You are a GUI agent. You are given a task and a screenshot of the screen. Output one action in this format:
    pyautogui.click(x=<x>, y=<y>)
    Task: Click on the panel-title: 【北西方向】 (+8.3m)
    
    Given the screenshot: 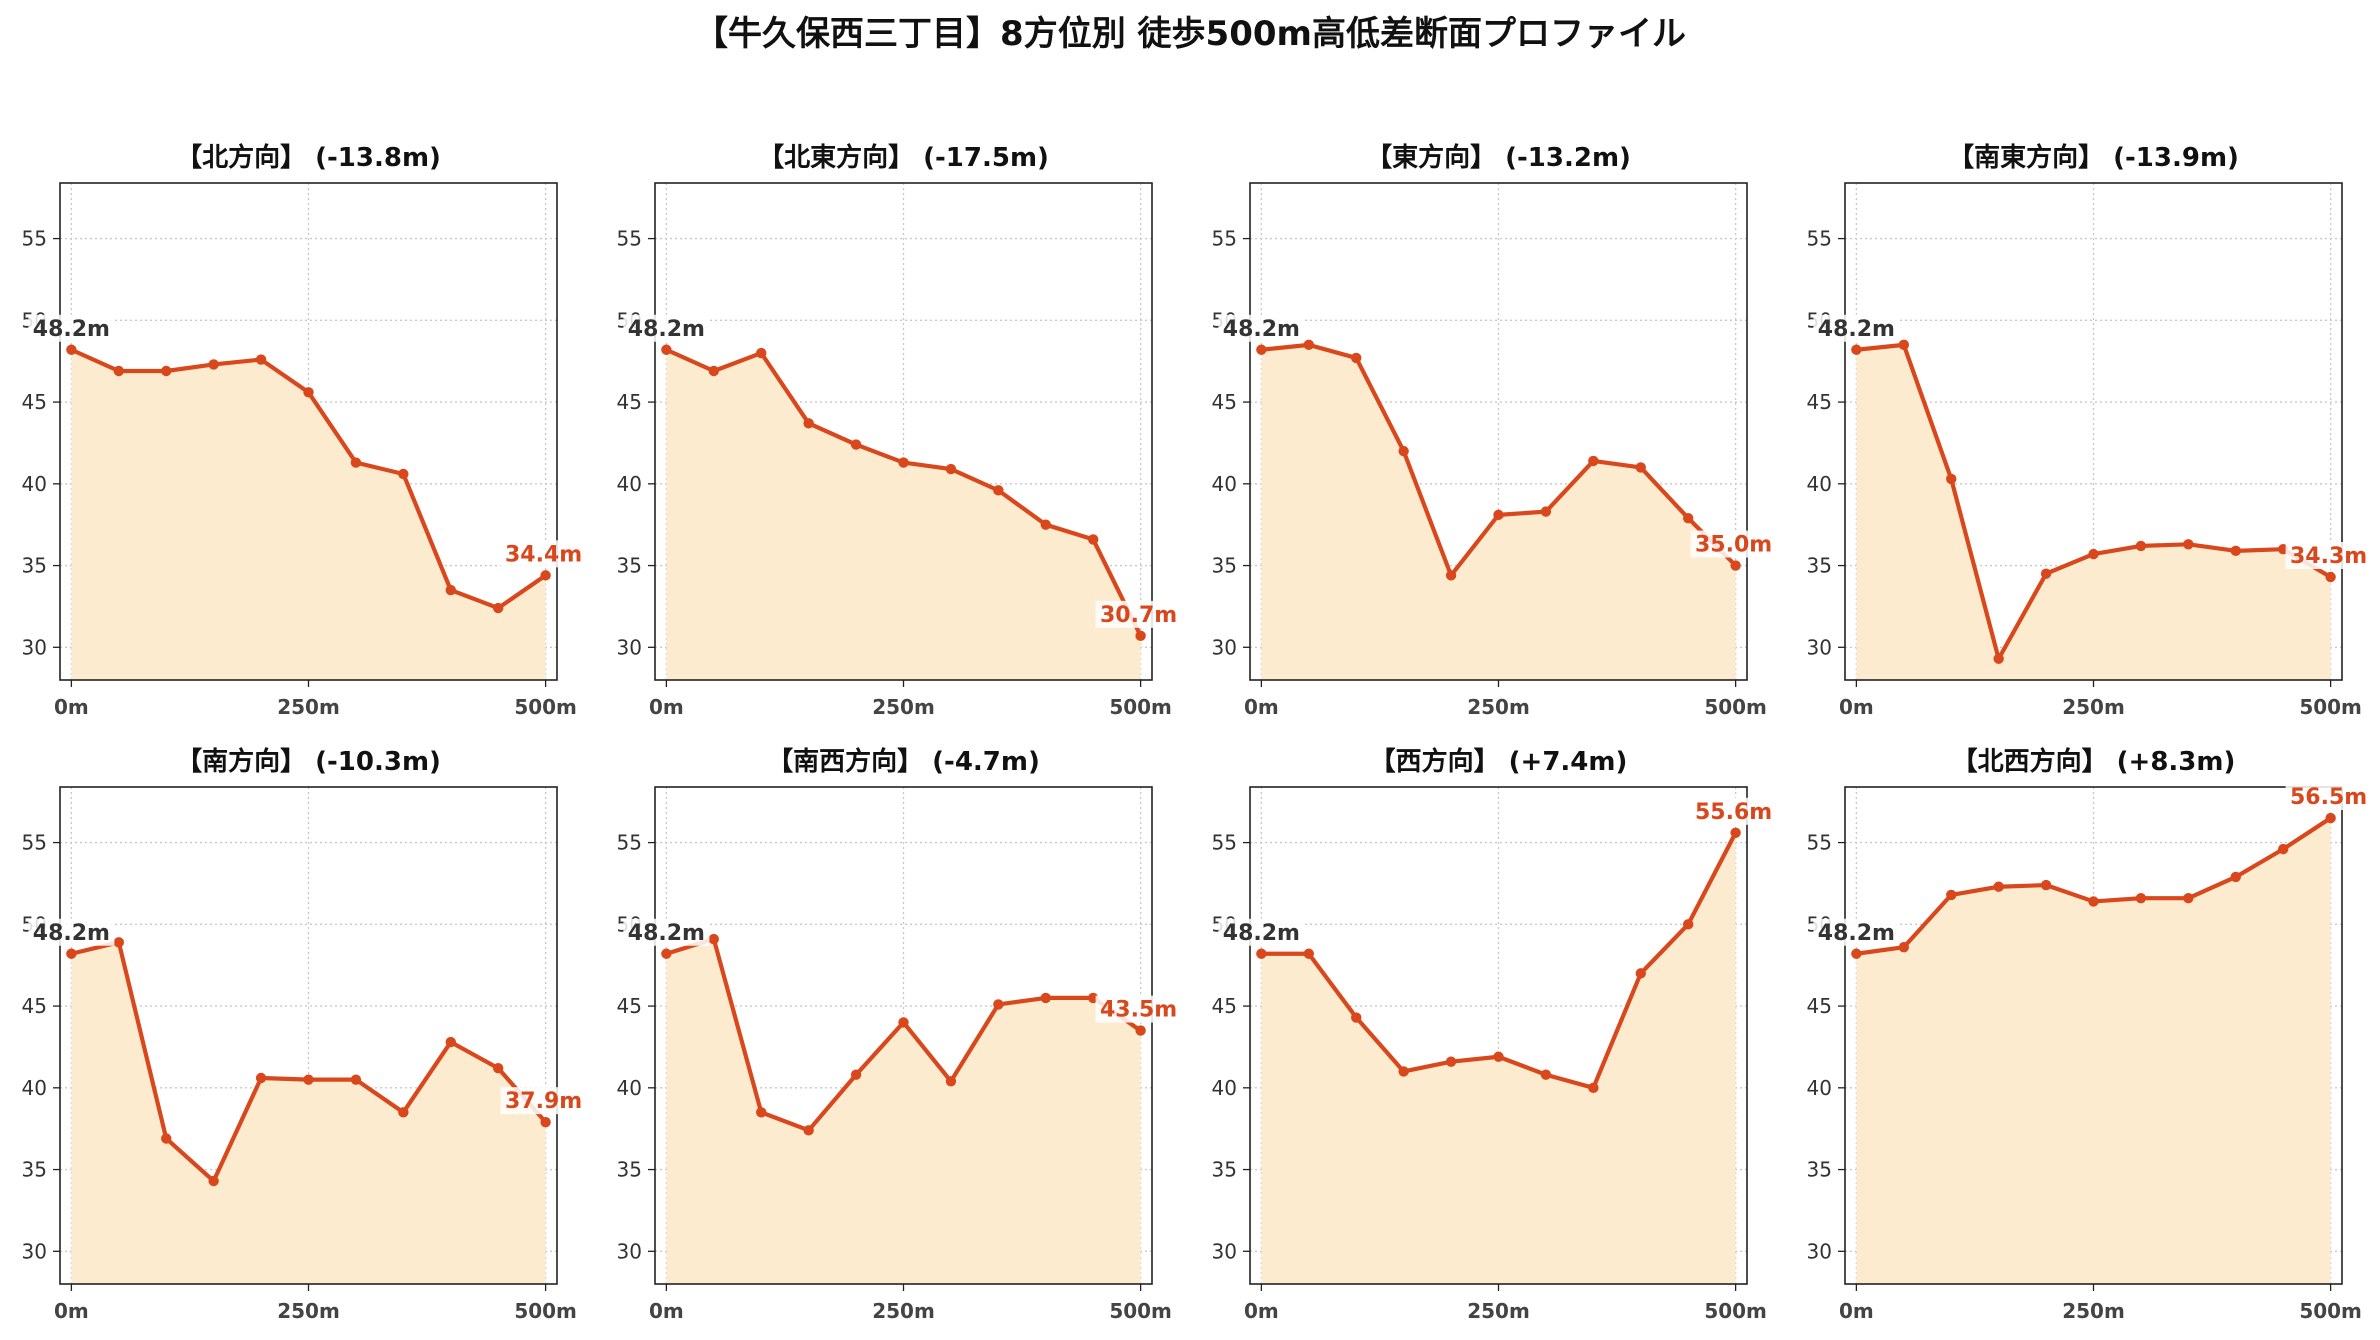 What is the action you would take?
    pyautogui.click(x=2094, y=761)
    